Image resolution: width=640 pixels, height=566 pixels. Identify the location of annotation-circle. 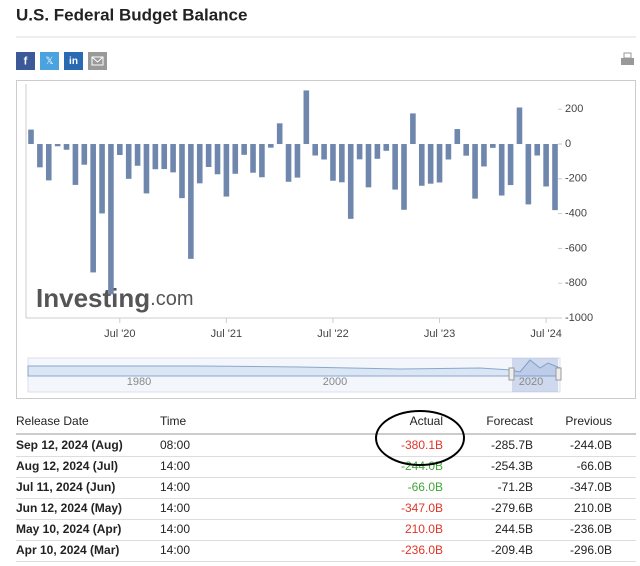
(420, 438).